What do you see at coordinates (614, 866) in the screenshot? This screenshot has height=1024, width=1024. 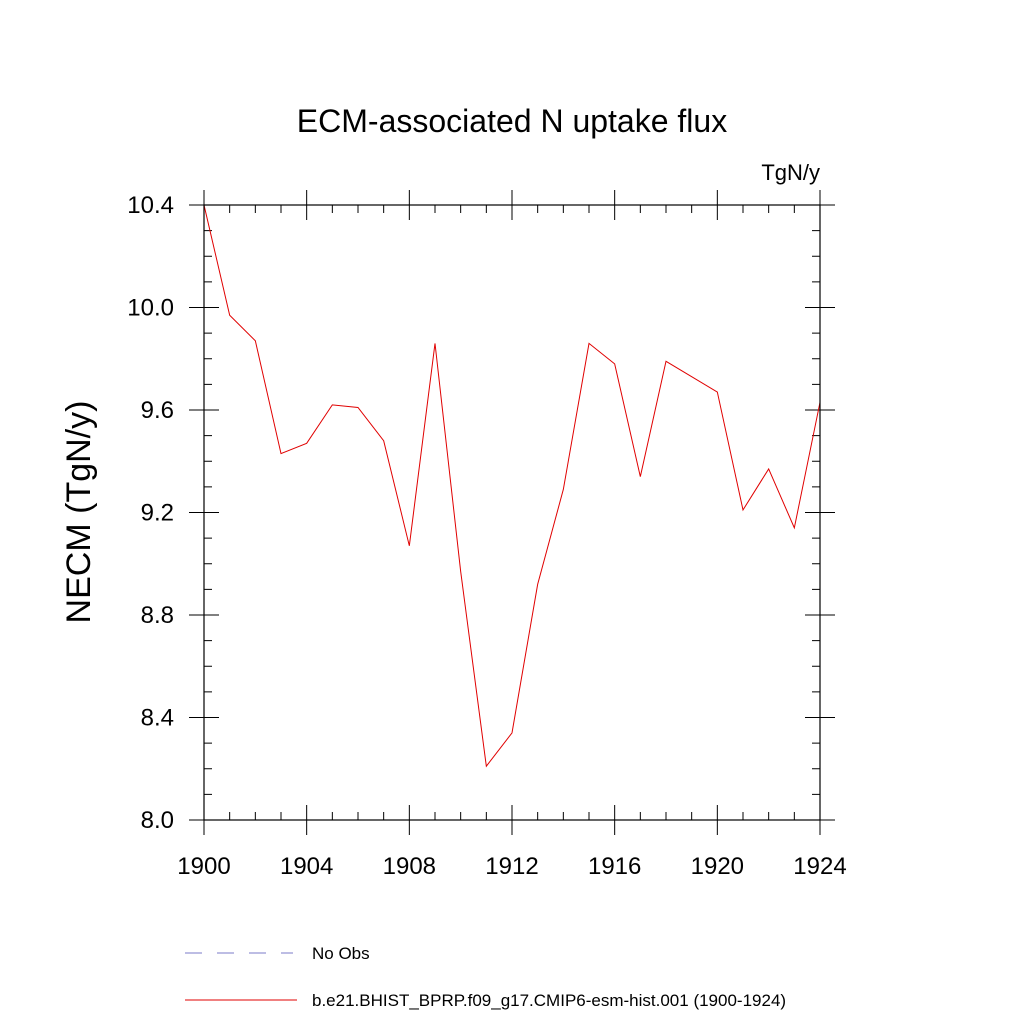 I see `x-tick-label: 1916` at bounding box center [614, 866].